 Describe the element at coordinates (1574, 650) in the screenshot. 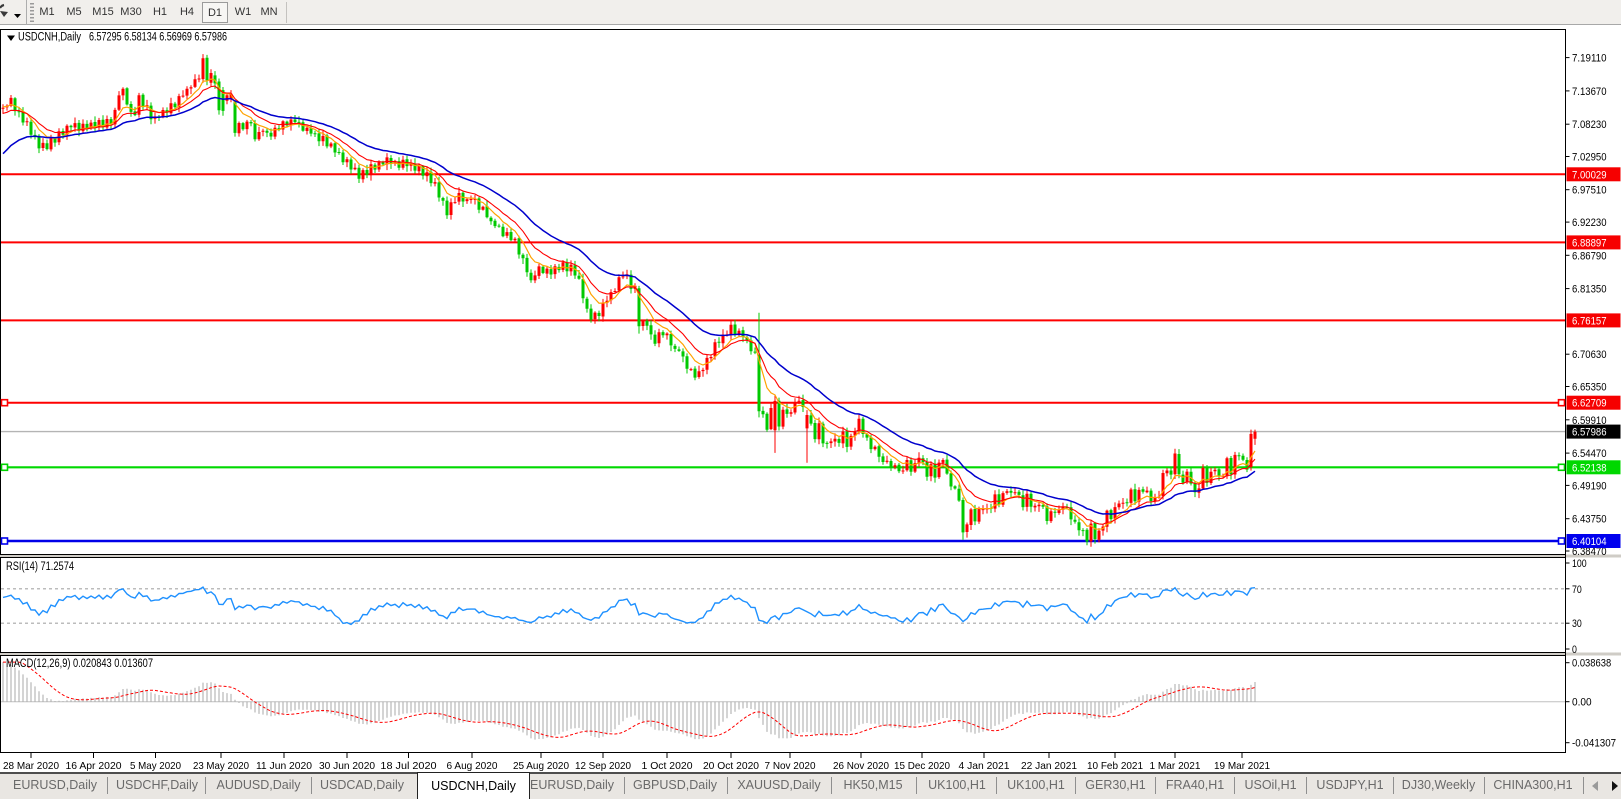

I see `svg-text: 0` at that location.